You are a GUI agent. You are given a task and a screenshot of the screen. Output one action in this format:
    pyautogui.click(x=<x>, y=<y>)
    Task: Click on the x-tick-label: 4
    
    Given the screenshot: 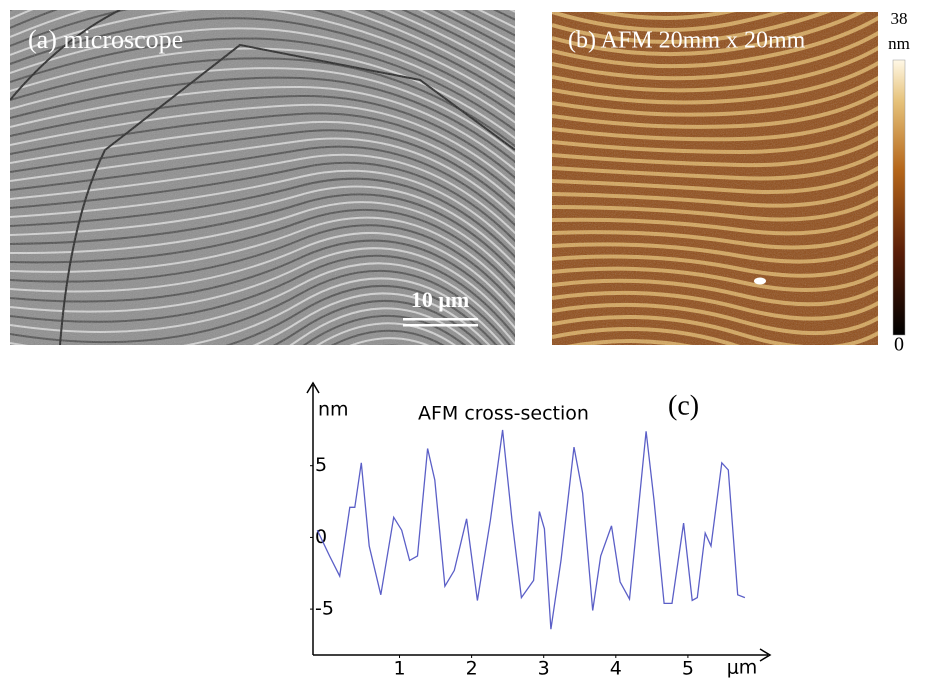 What is the action you would take?
    pyautogui.click(x=616, y=669)
    